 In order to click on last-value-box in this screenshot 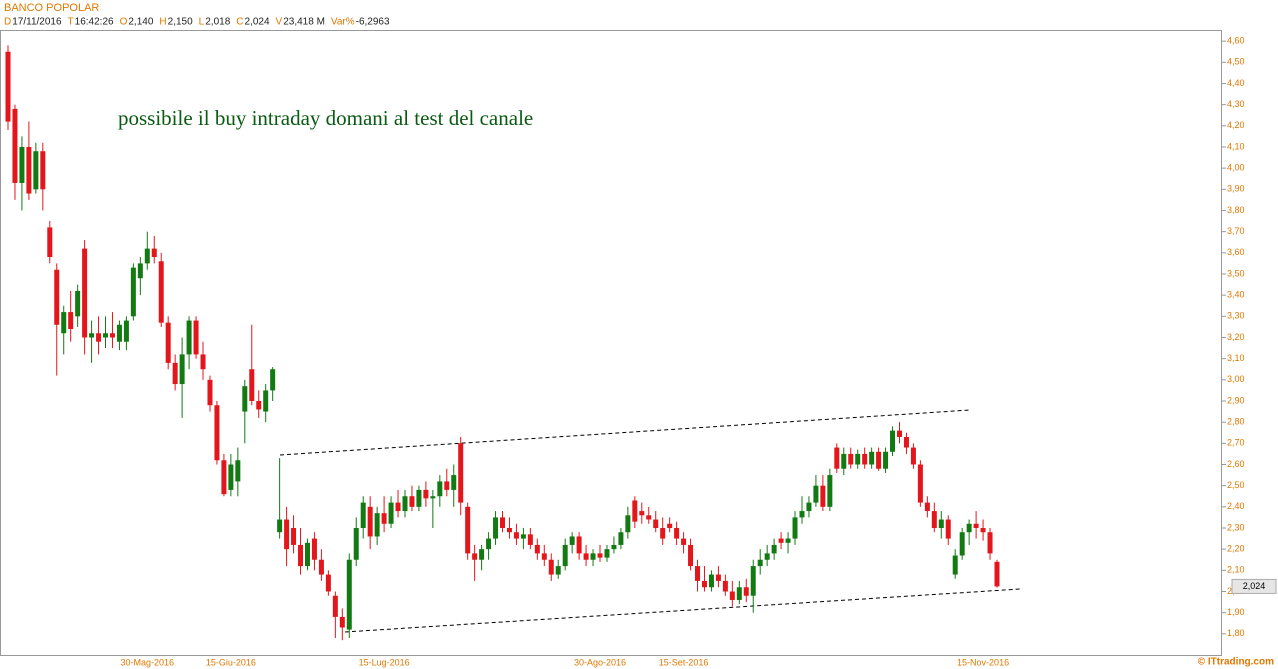, I will do `click(1254, 586)`.